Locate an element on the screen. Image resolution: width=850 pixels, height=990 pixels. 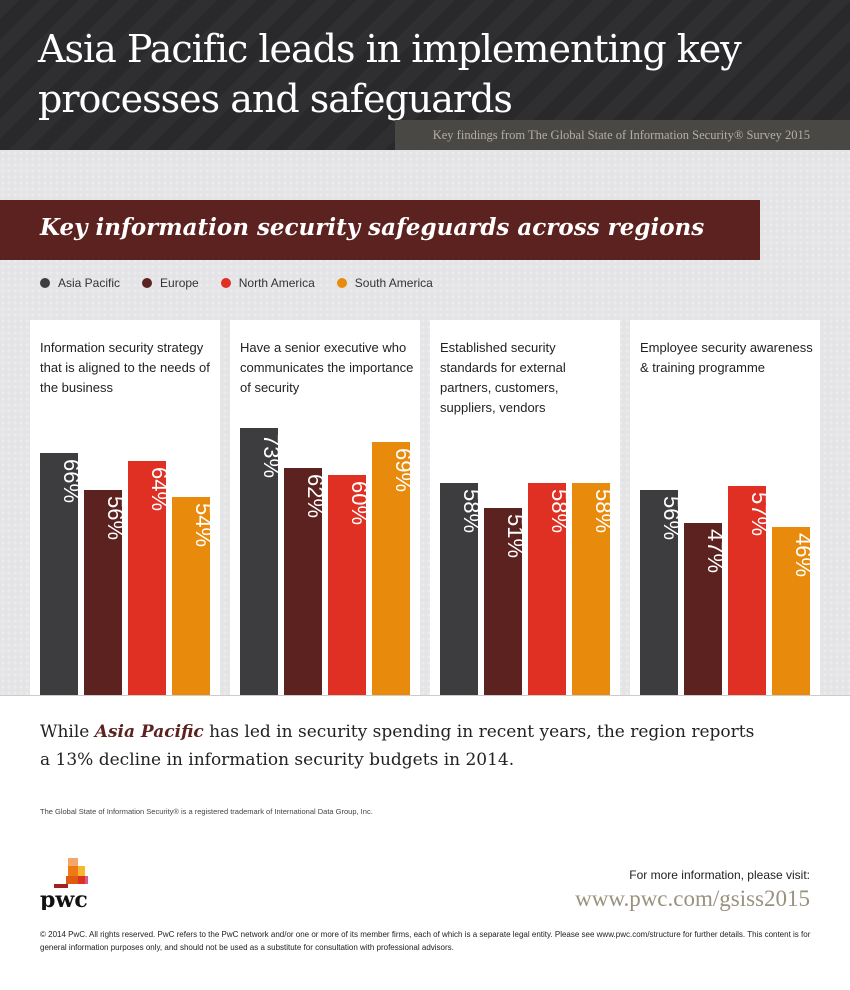
more-info-label: For more information, please visit: is located at coordinates (719, 875).